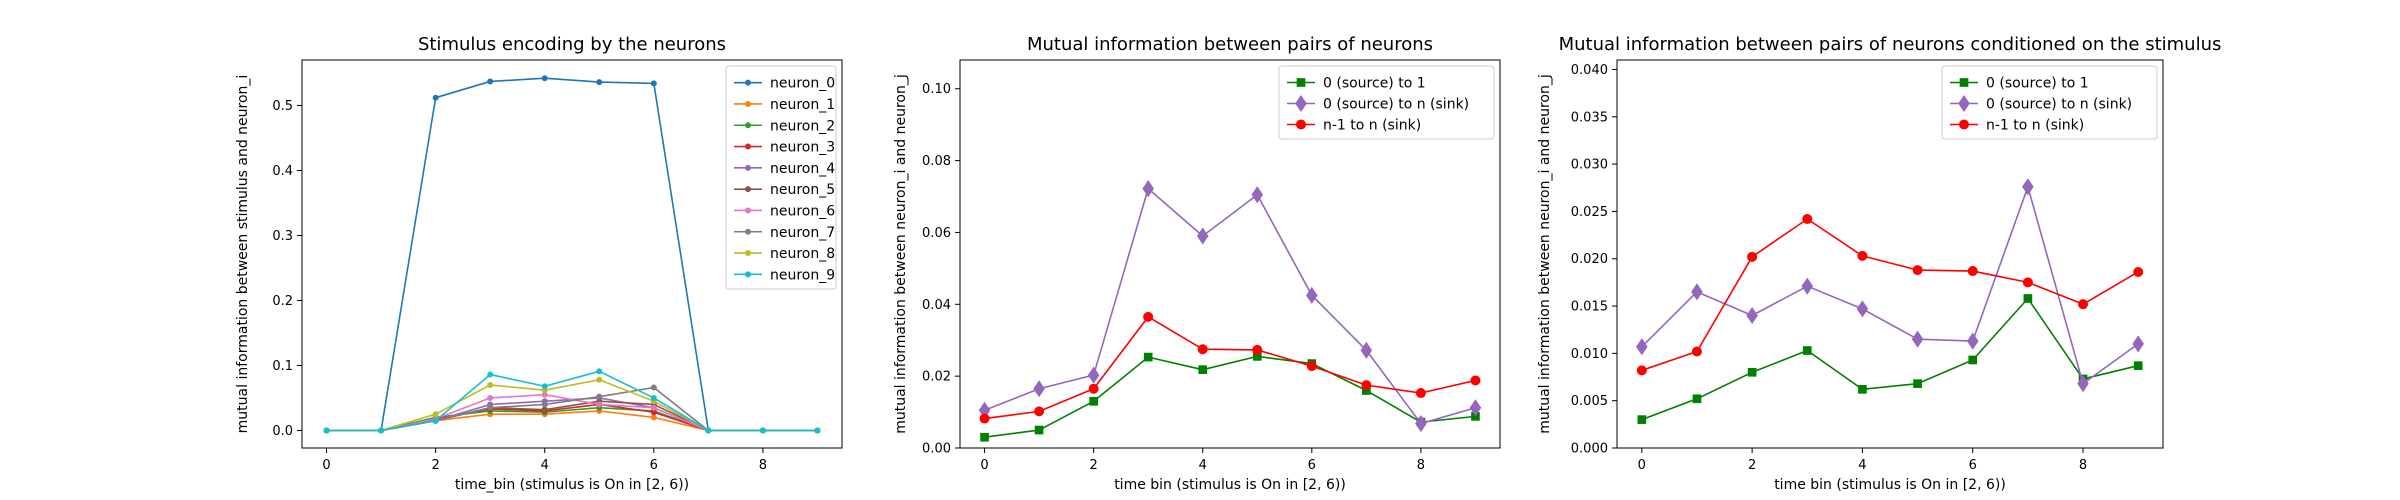 The height and width of the screenshot is (500, 2400). Describe the element at coordinates (1589, 165) in the screenshot. I see `y-tick-label: 0.030` at that location.